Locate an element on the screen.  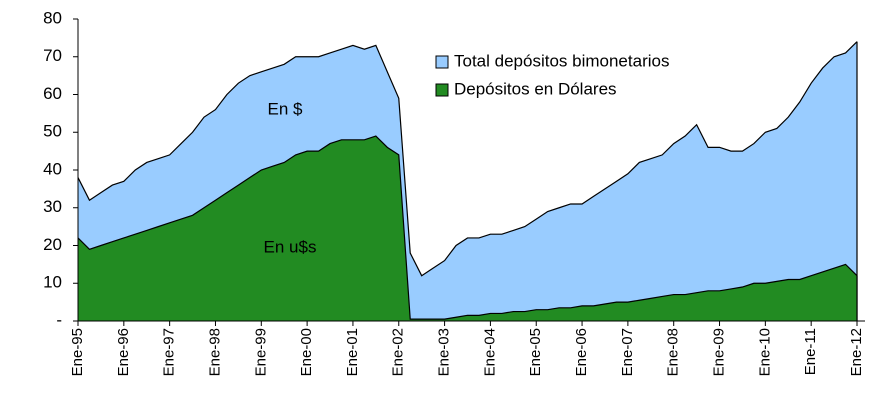
y-tick-label: 20 is located at coordinates (52, 244).